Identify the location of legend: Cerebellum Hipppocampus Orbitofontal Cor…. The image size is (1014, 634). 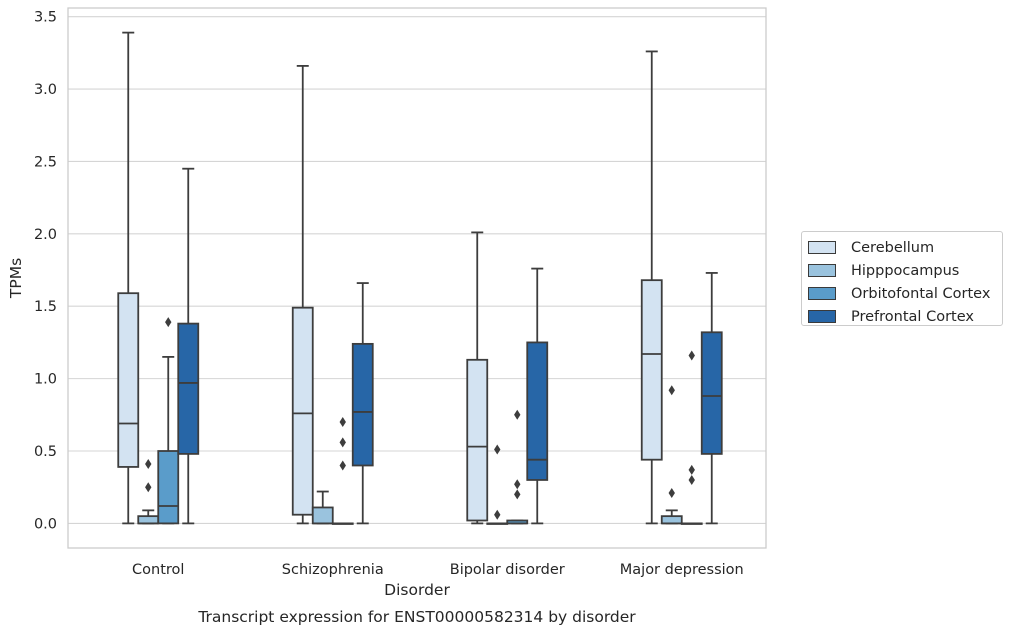
(902, 278).